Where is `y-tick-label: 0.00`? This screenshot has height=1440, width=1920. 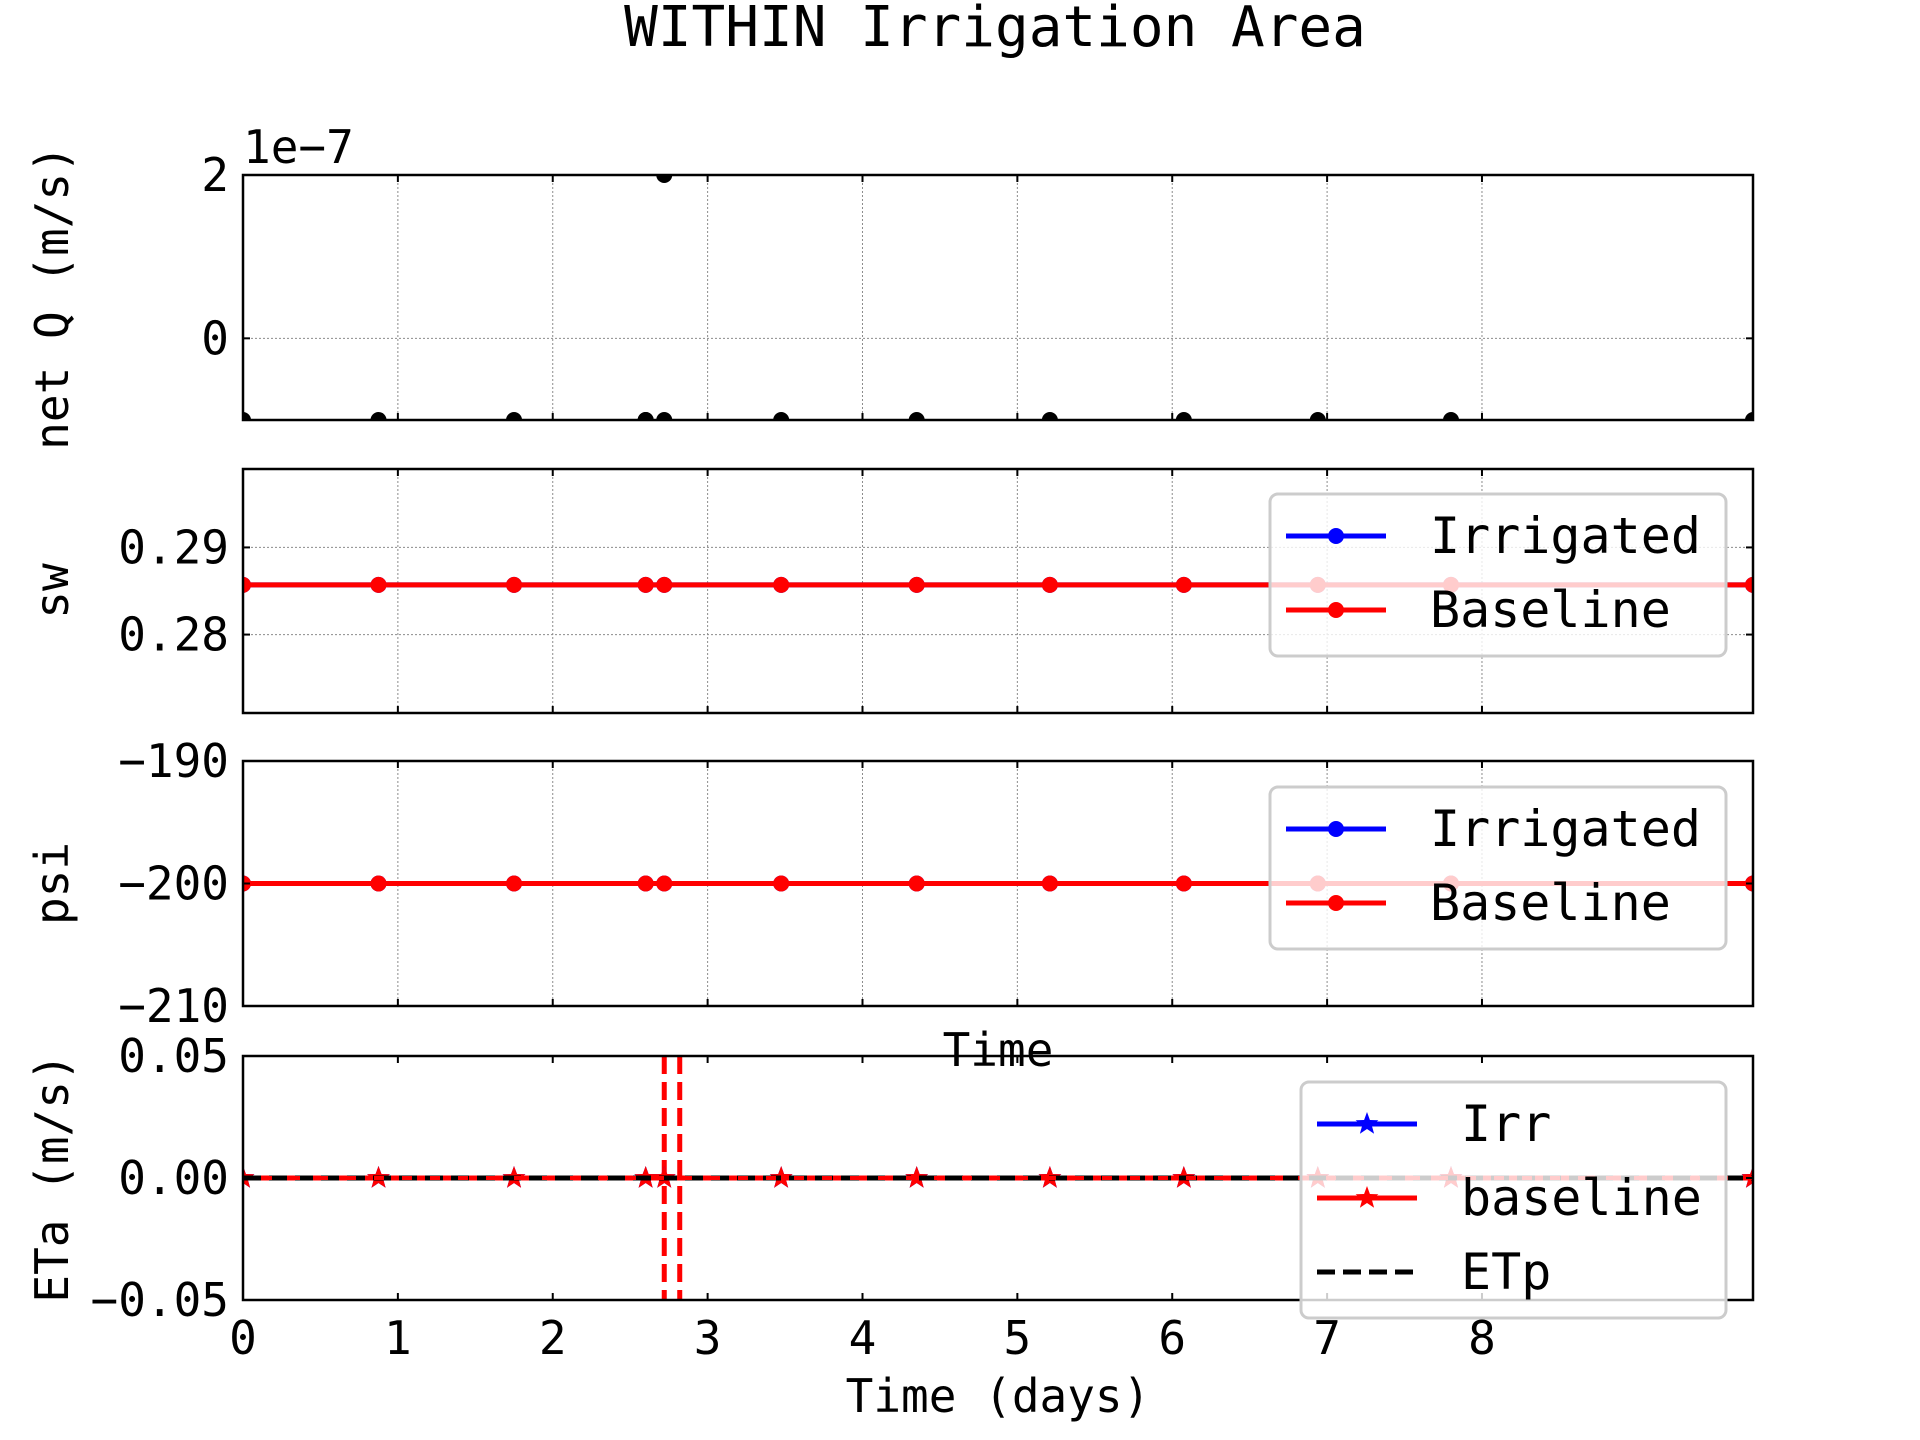 y-tick-label: 0.00 is located at coordinates (173, 1178).